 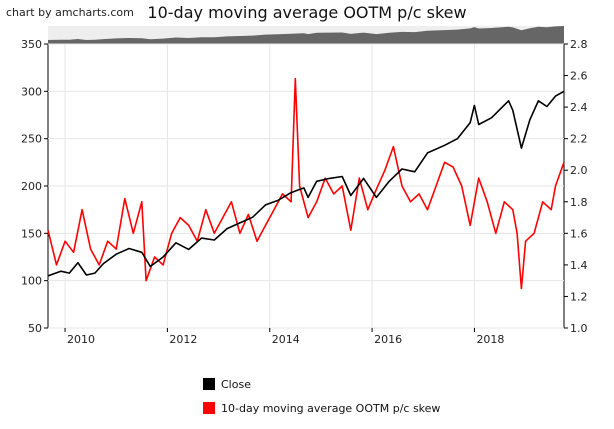 I want to click on x-axis-tick-label: 2010, so click(x=81, y=339).